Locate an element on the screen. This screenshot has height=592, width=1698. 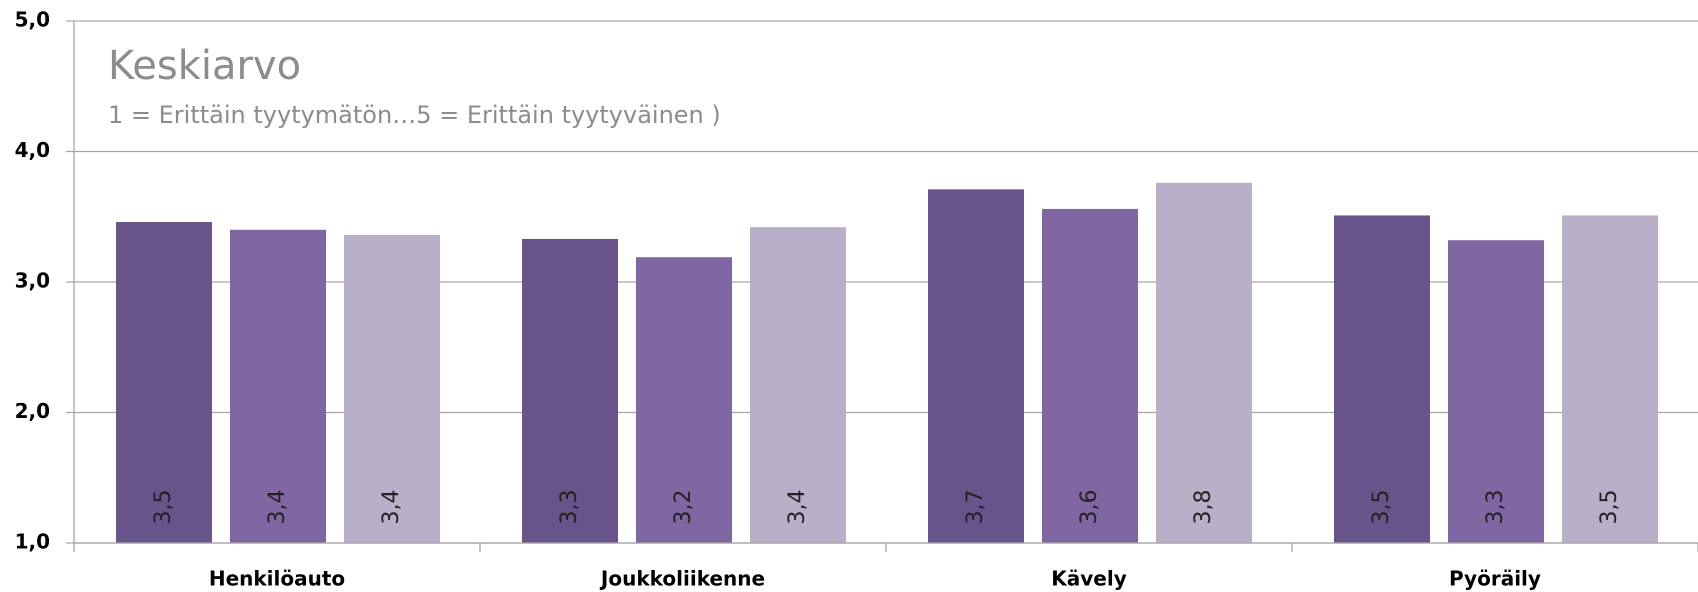
value-label: 3,7 is located at coordinates (975, 507).